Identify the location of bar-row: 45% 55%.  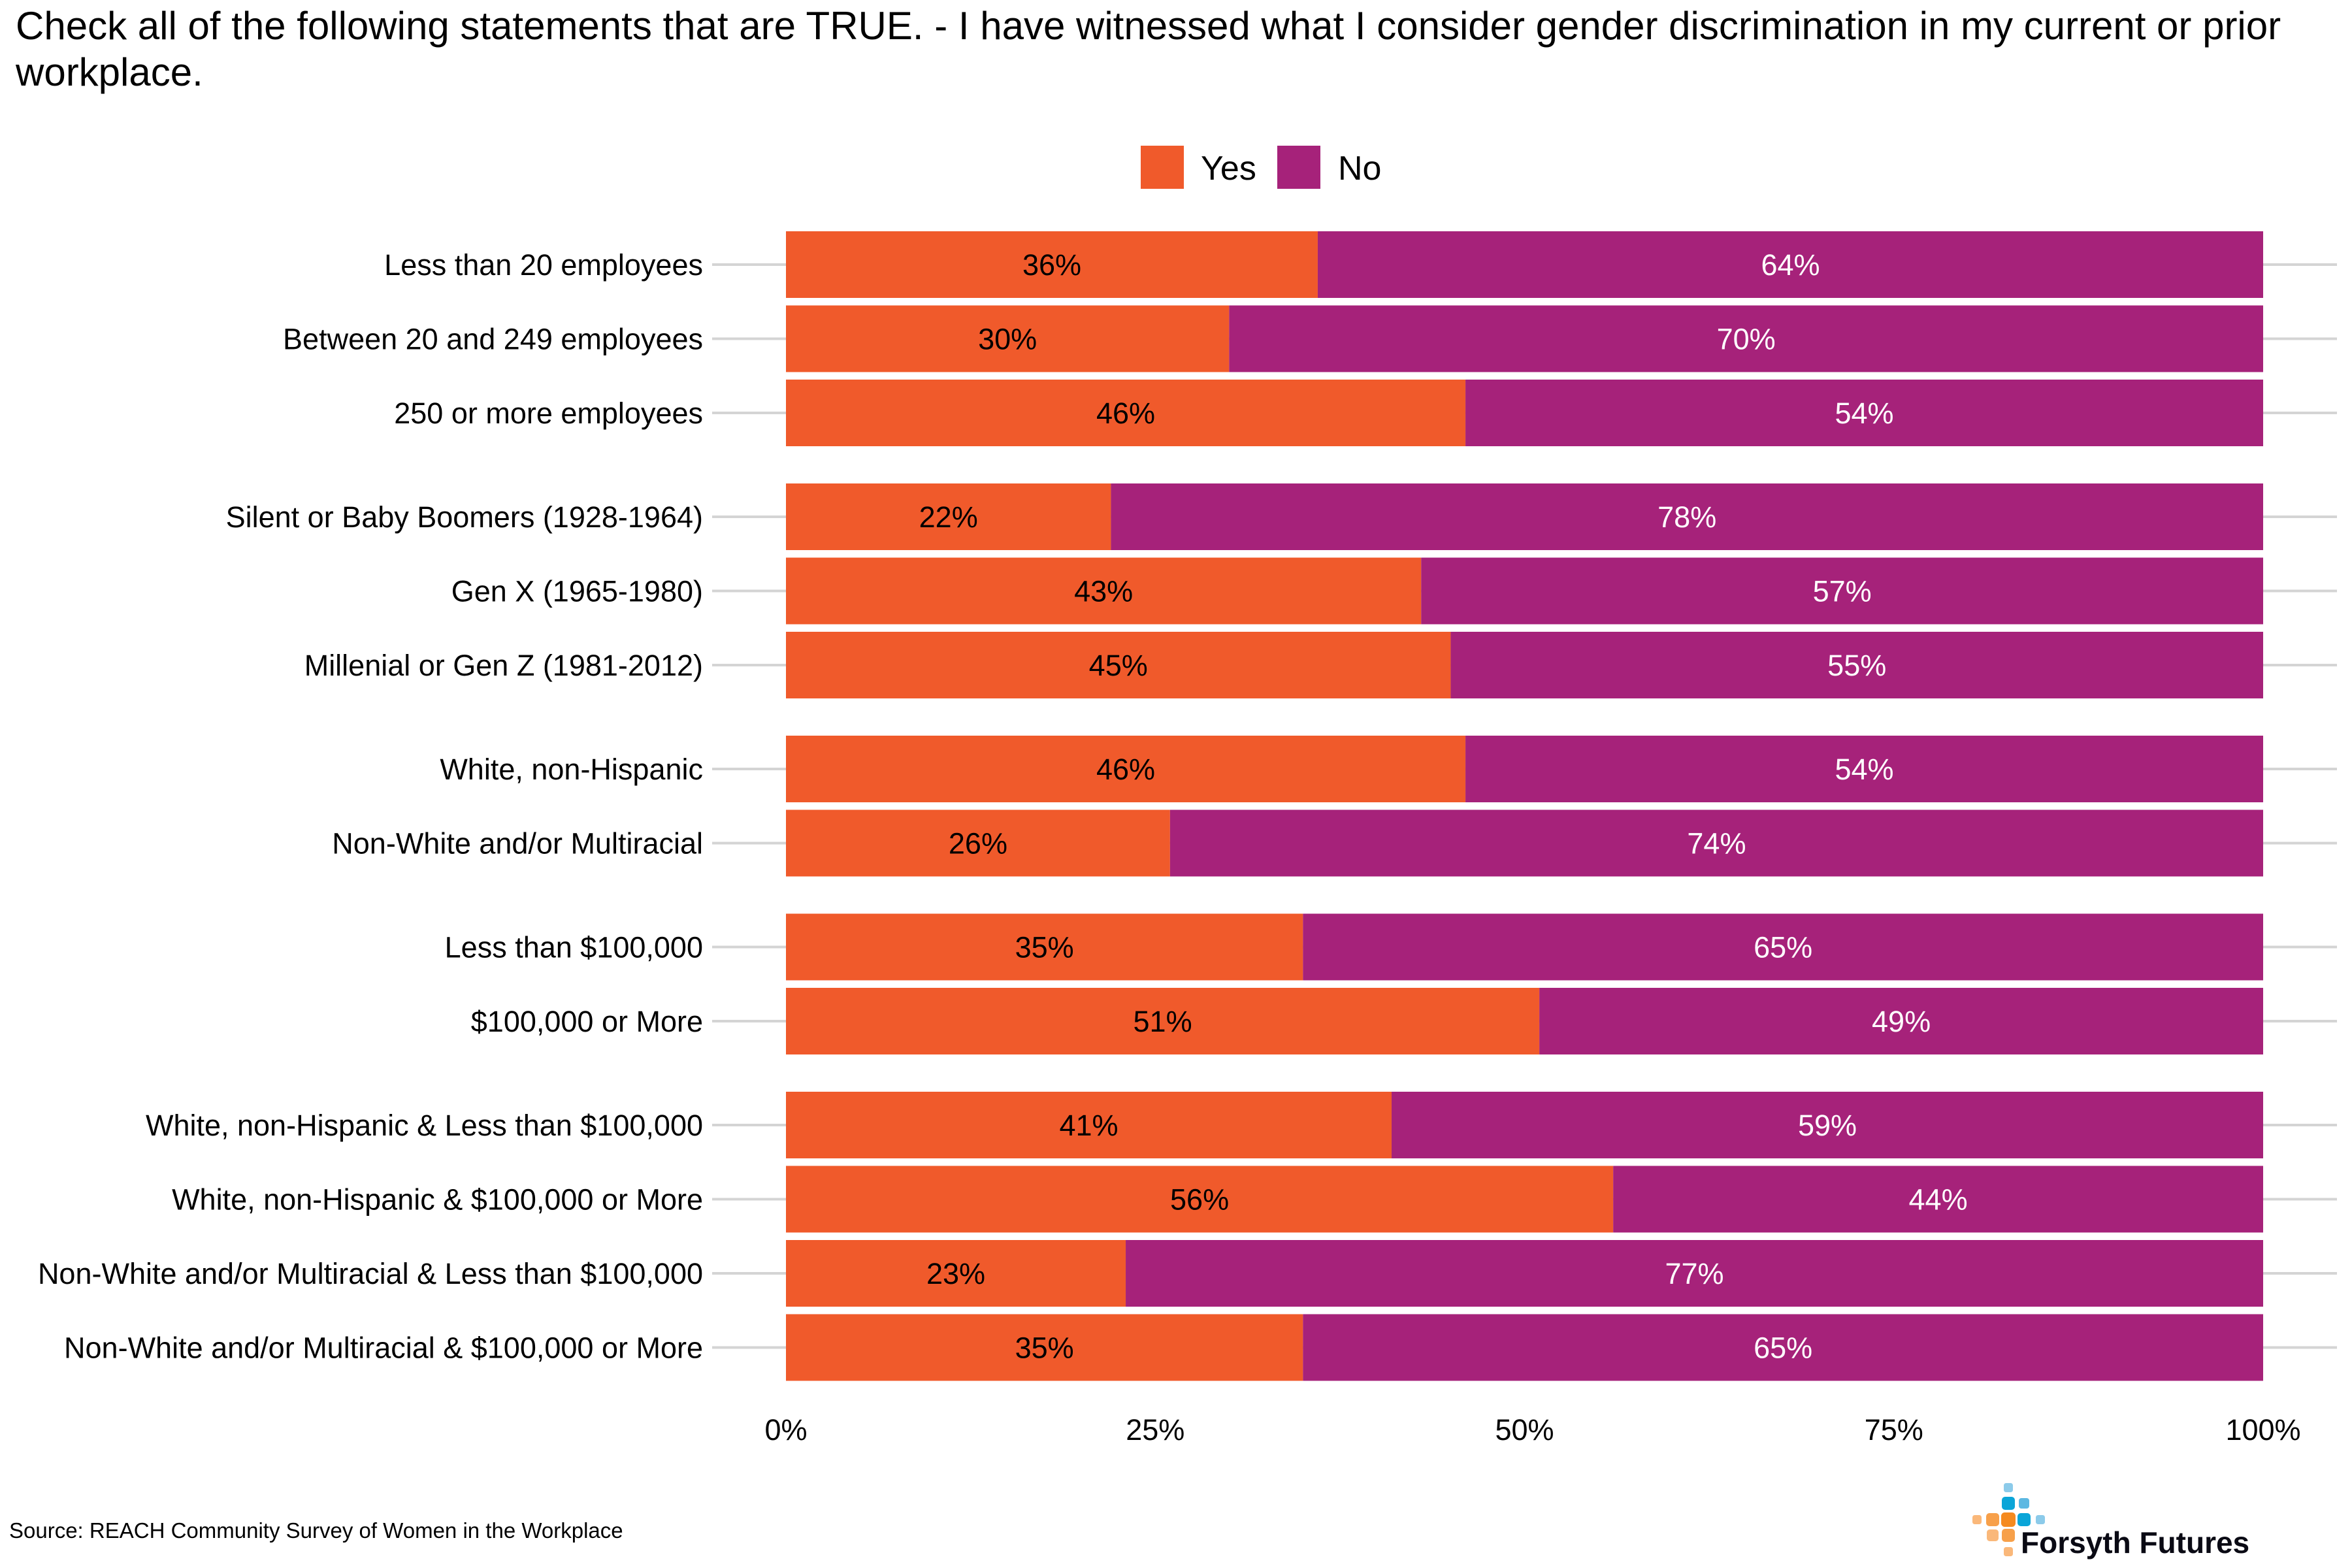
(1524, 665).